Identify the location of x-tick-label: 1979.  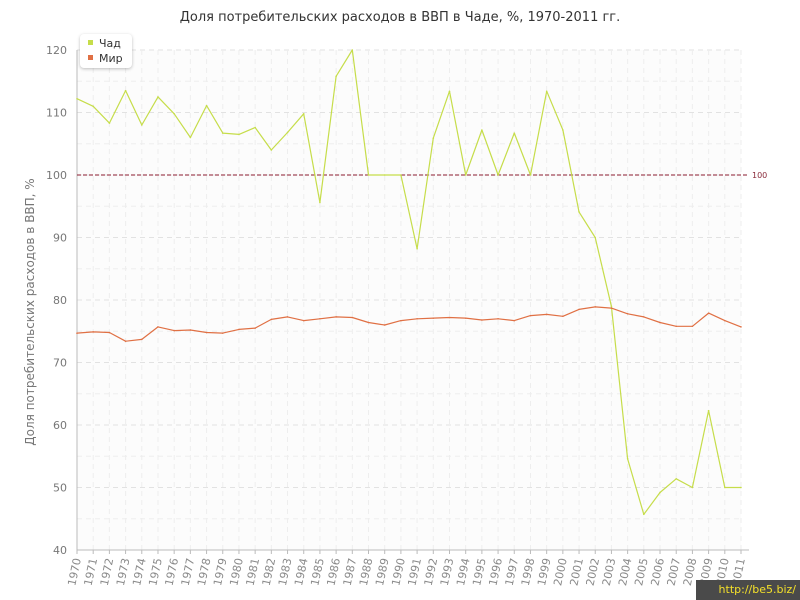
(220, 572).